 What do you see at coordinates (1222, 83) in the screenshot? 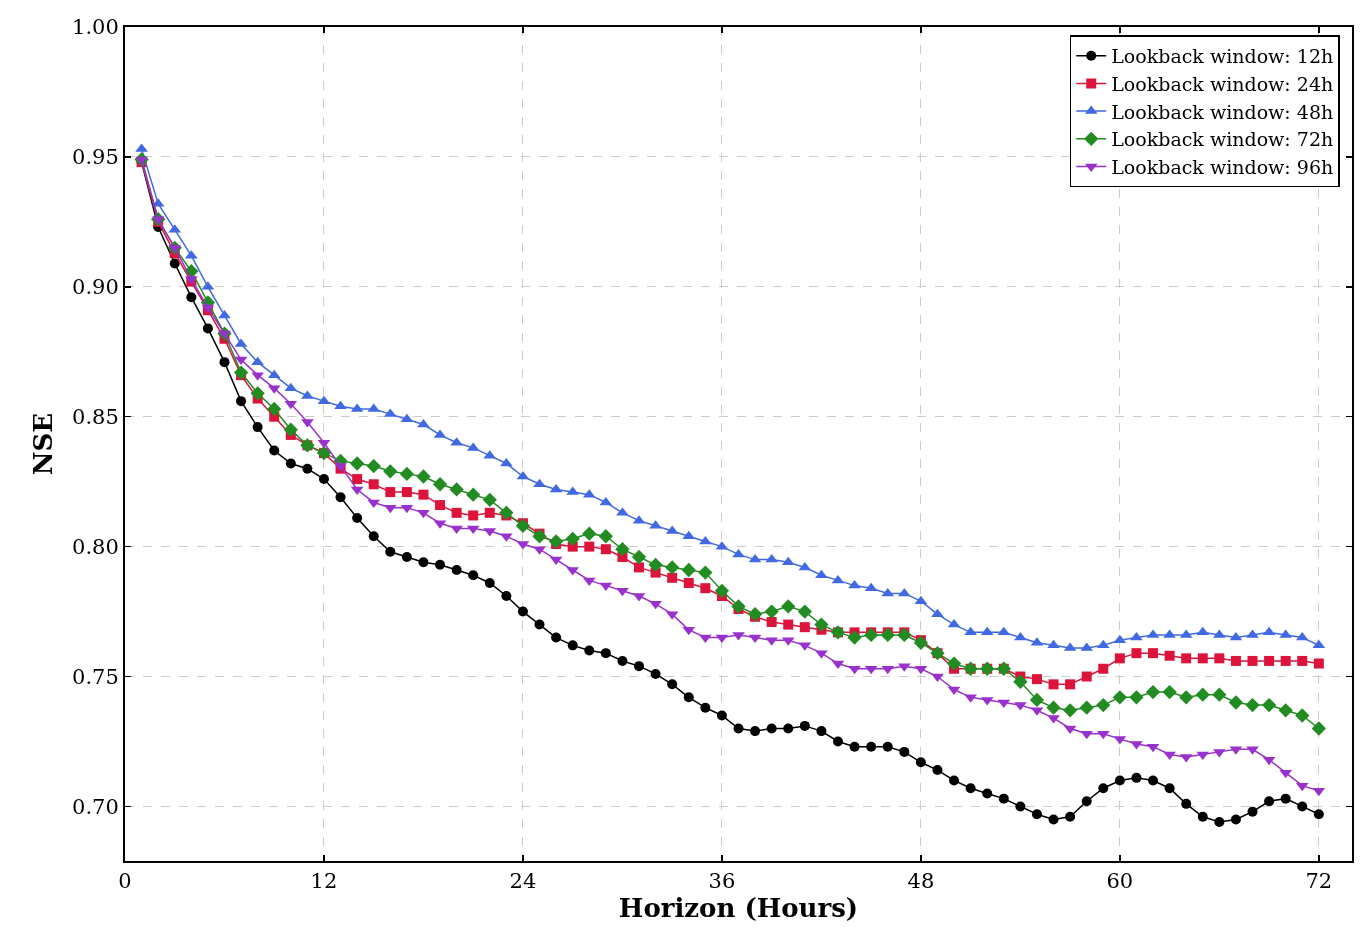
I see `legend-label: Lookback window: 24h` at bounding box center [1222, 83].